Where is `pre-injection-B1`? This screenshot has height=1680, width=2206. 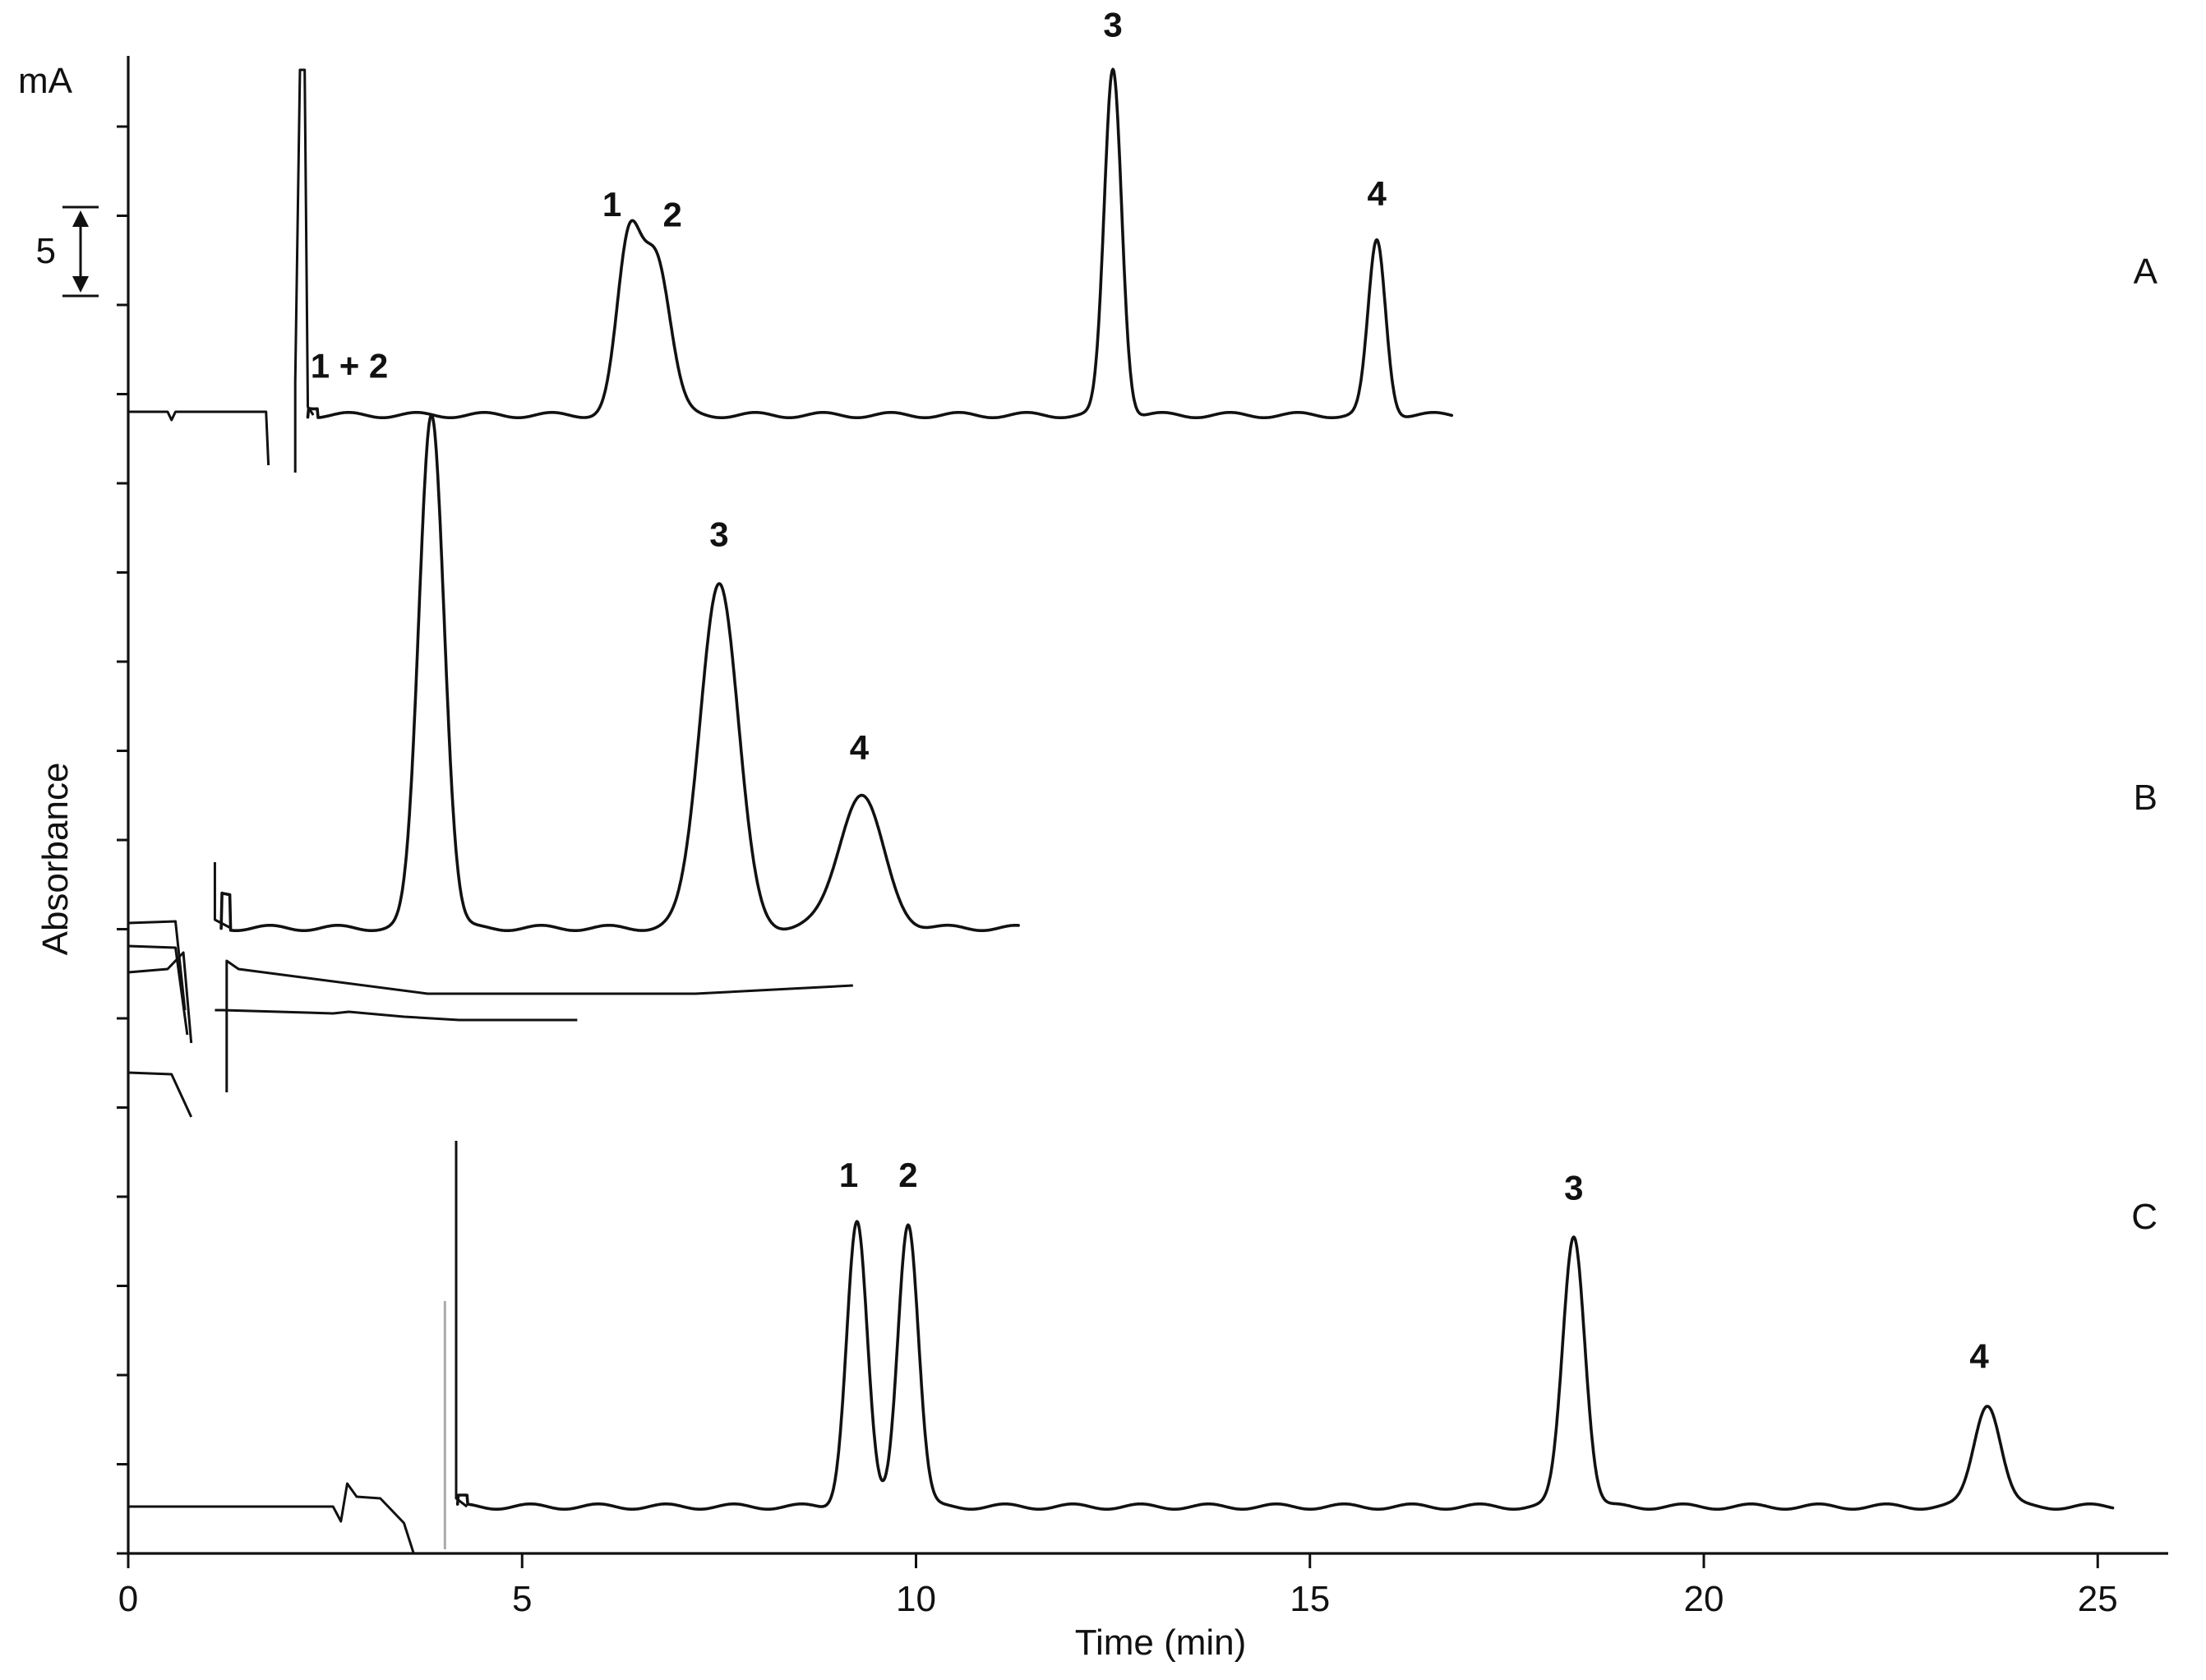 pre-injection-B1 is located at coordinates (157, 965).